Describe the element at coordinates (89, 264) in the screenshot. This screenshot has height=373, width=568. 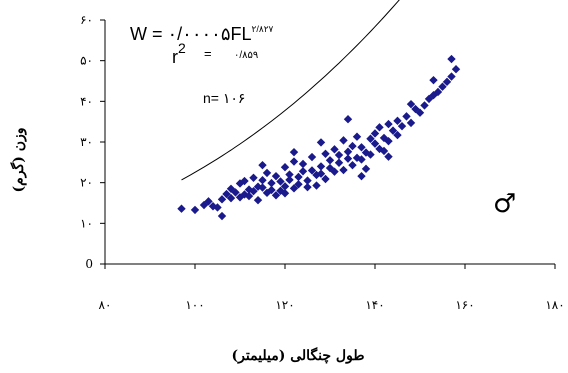
I see `y-tick-label: 0` at that location.